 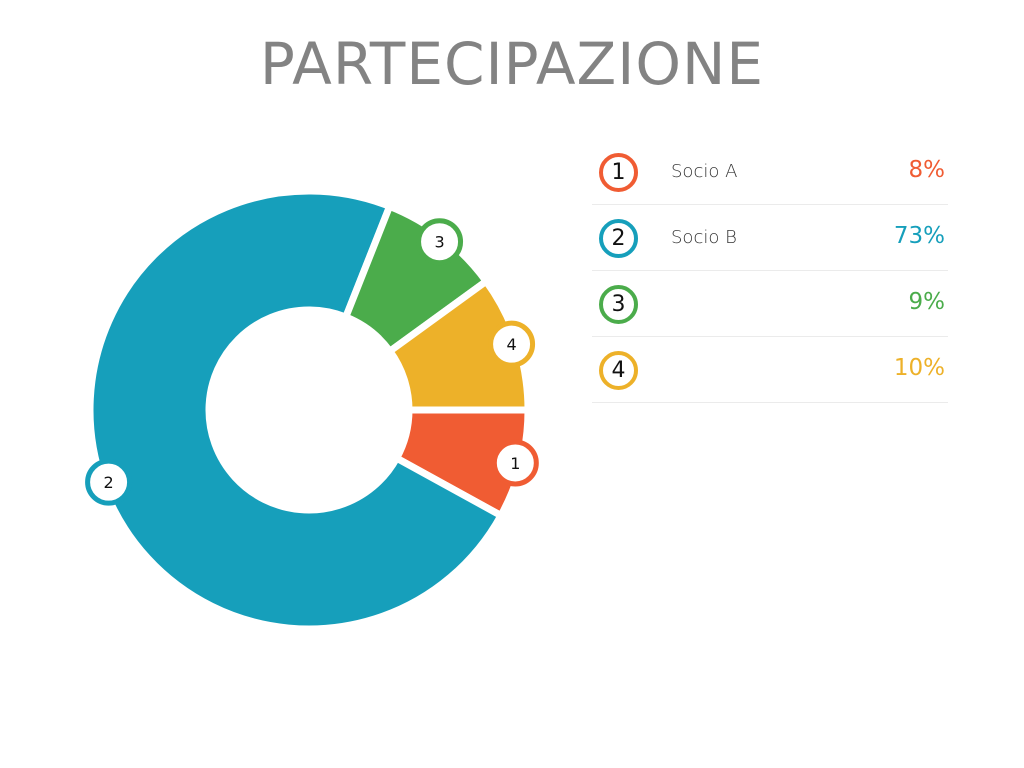 I want to click on slice-label-text: 3, so click(x=439, y=242).